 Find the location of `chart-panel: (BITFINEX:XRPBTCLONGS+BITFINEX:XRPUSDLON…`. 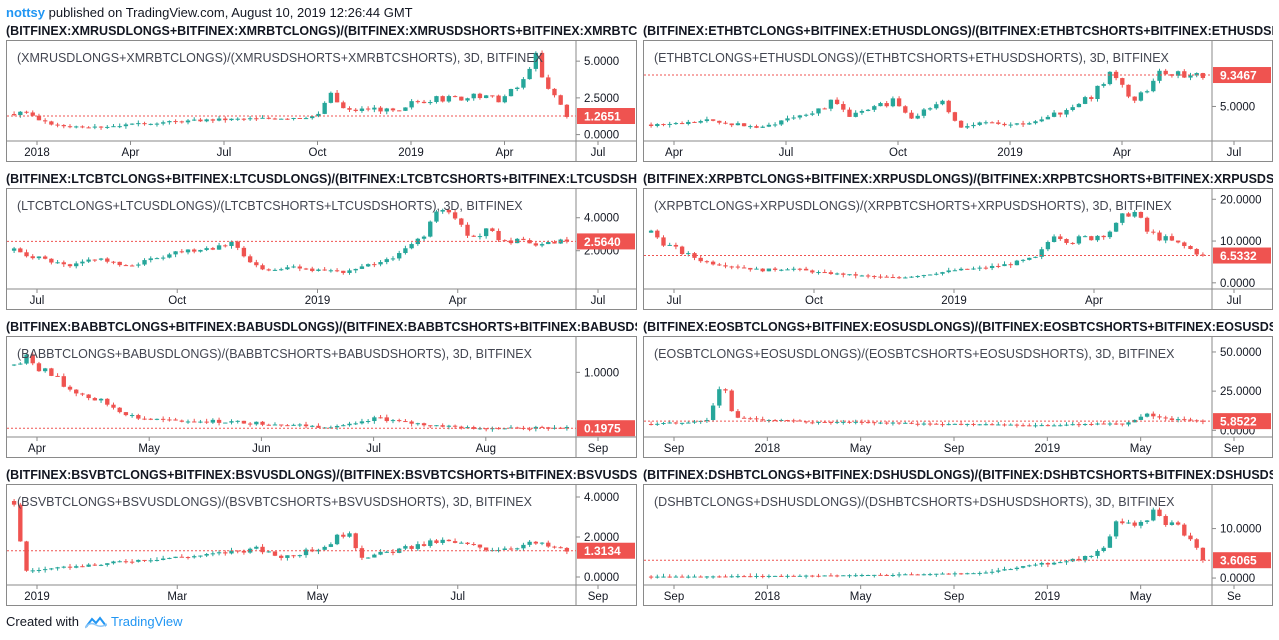

chart-panel: (BITFINEX:XRPBTCLONGS+BITFINEX:XRPUSDLON… is located at coordinates (958, 240).